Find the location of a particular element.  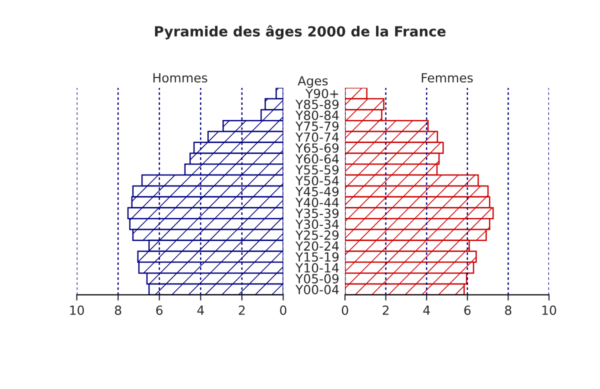

y-tick-label: Y55-59 is located at coordinates (317, 170).